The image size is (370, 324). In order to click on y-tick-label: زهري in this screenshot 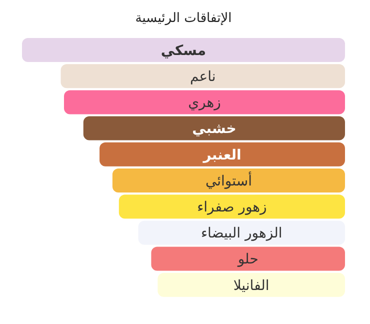, I will do `click(204, 103)`.